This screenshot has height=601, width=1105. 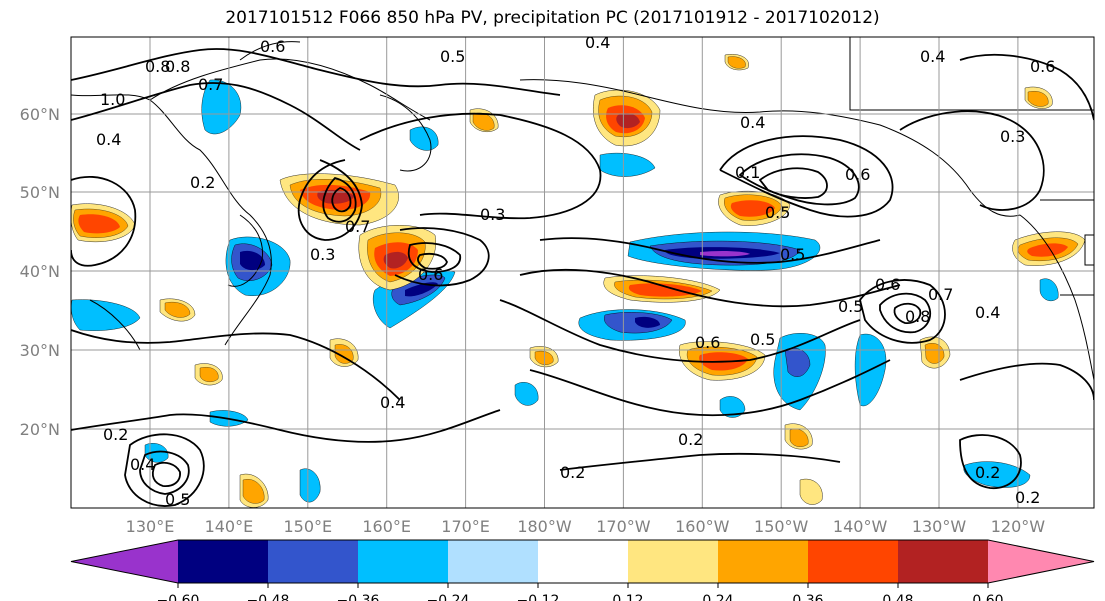 I want to click on lat-tick-label: 50°N, so click(x=40, y=192).